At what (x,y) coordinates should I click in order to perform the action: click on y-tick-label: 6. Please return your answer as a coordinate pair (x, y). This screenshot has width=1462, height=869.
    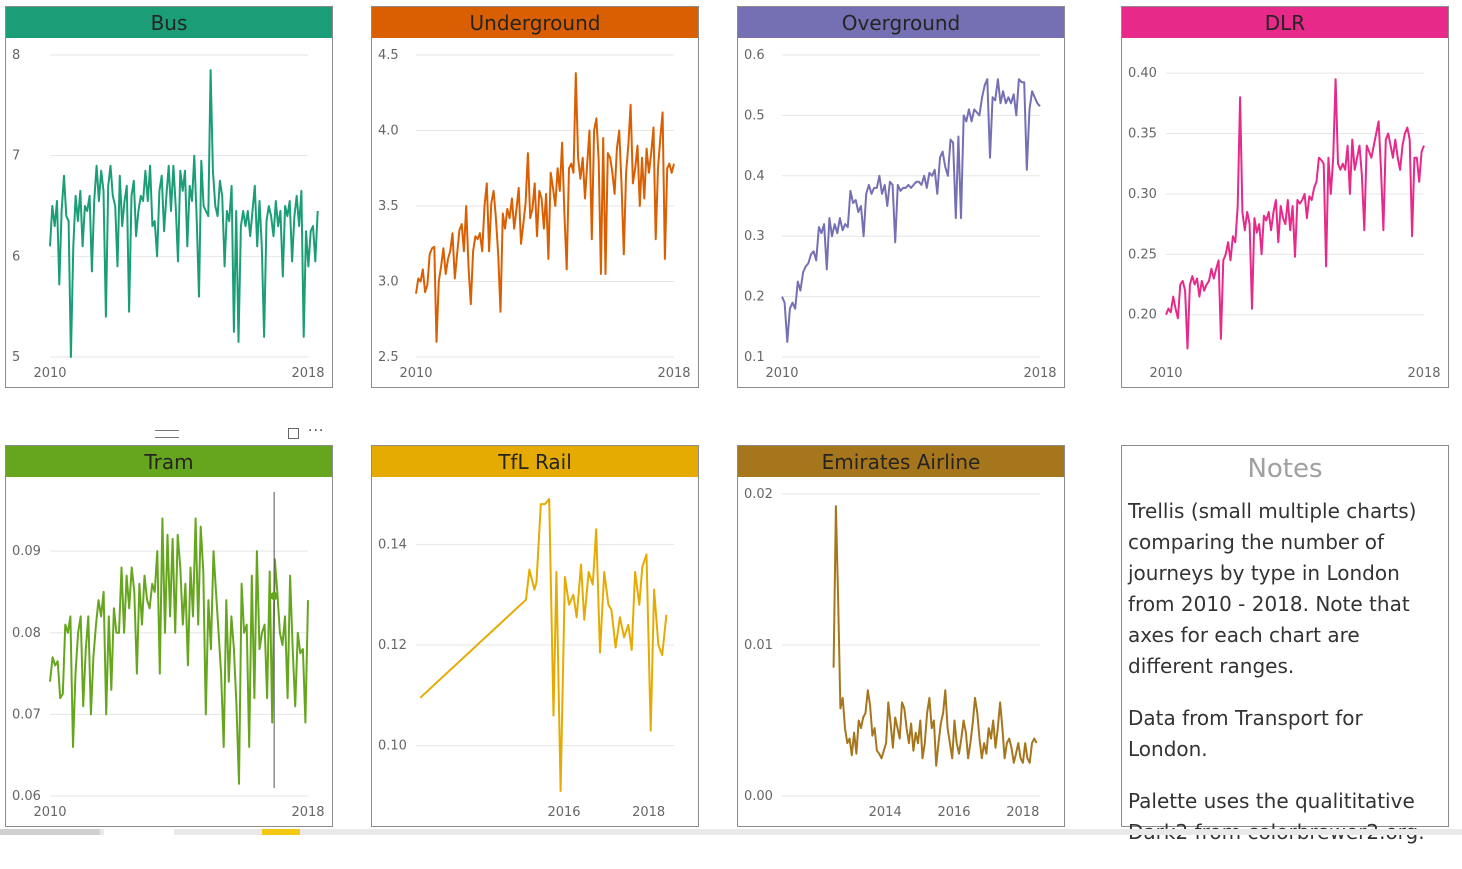
    Looking at the image, I should click on (16, 256).